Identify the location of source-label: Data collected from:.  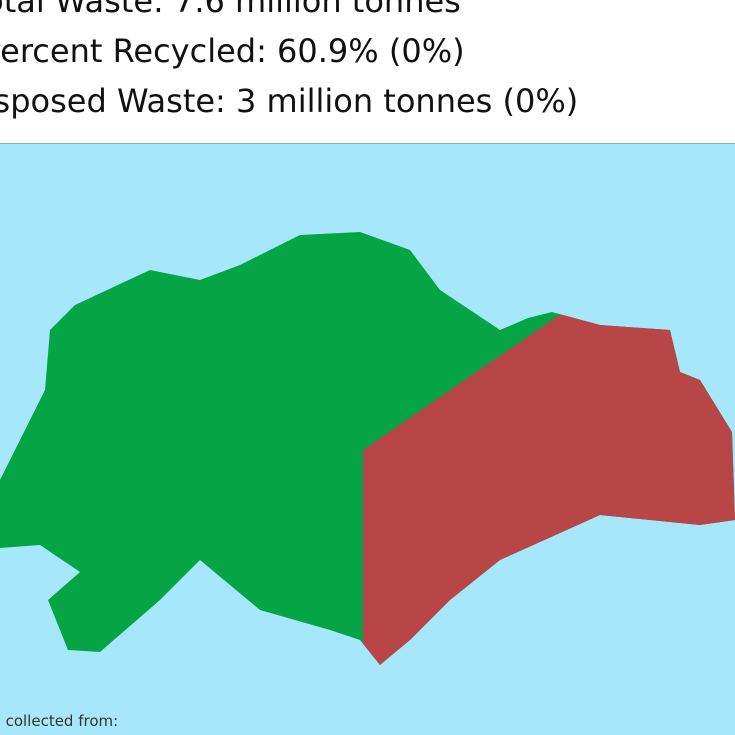
(59, 721).